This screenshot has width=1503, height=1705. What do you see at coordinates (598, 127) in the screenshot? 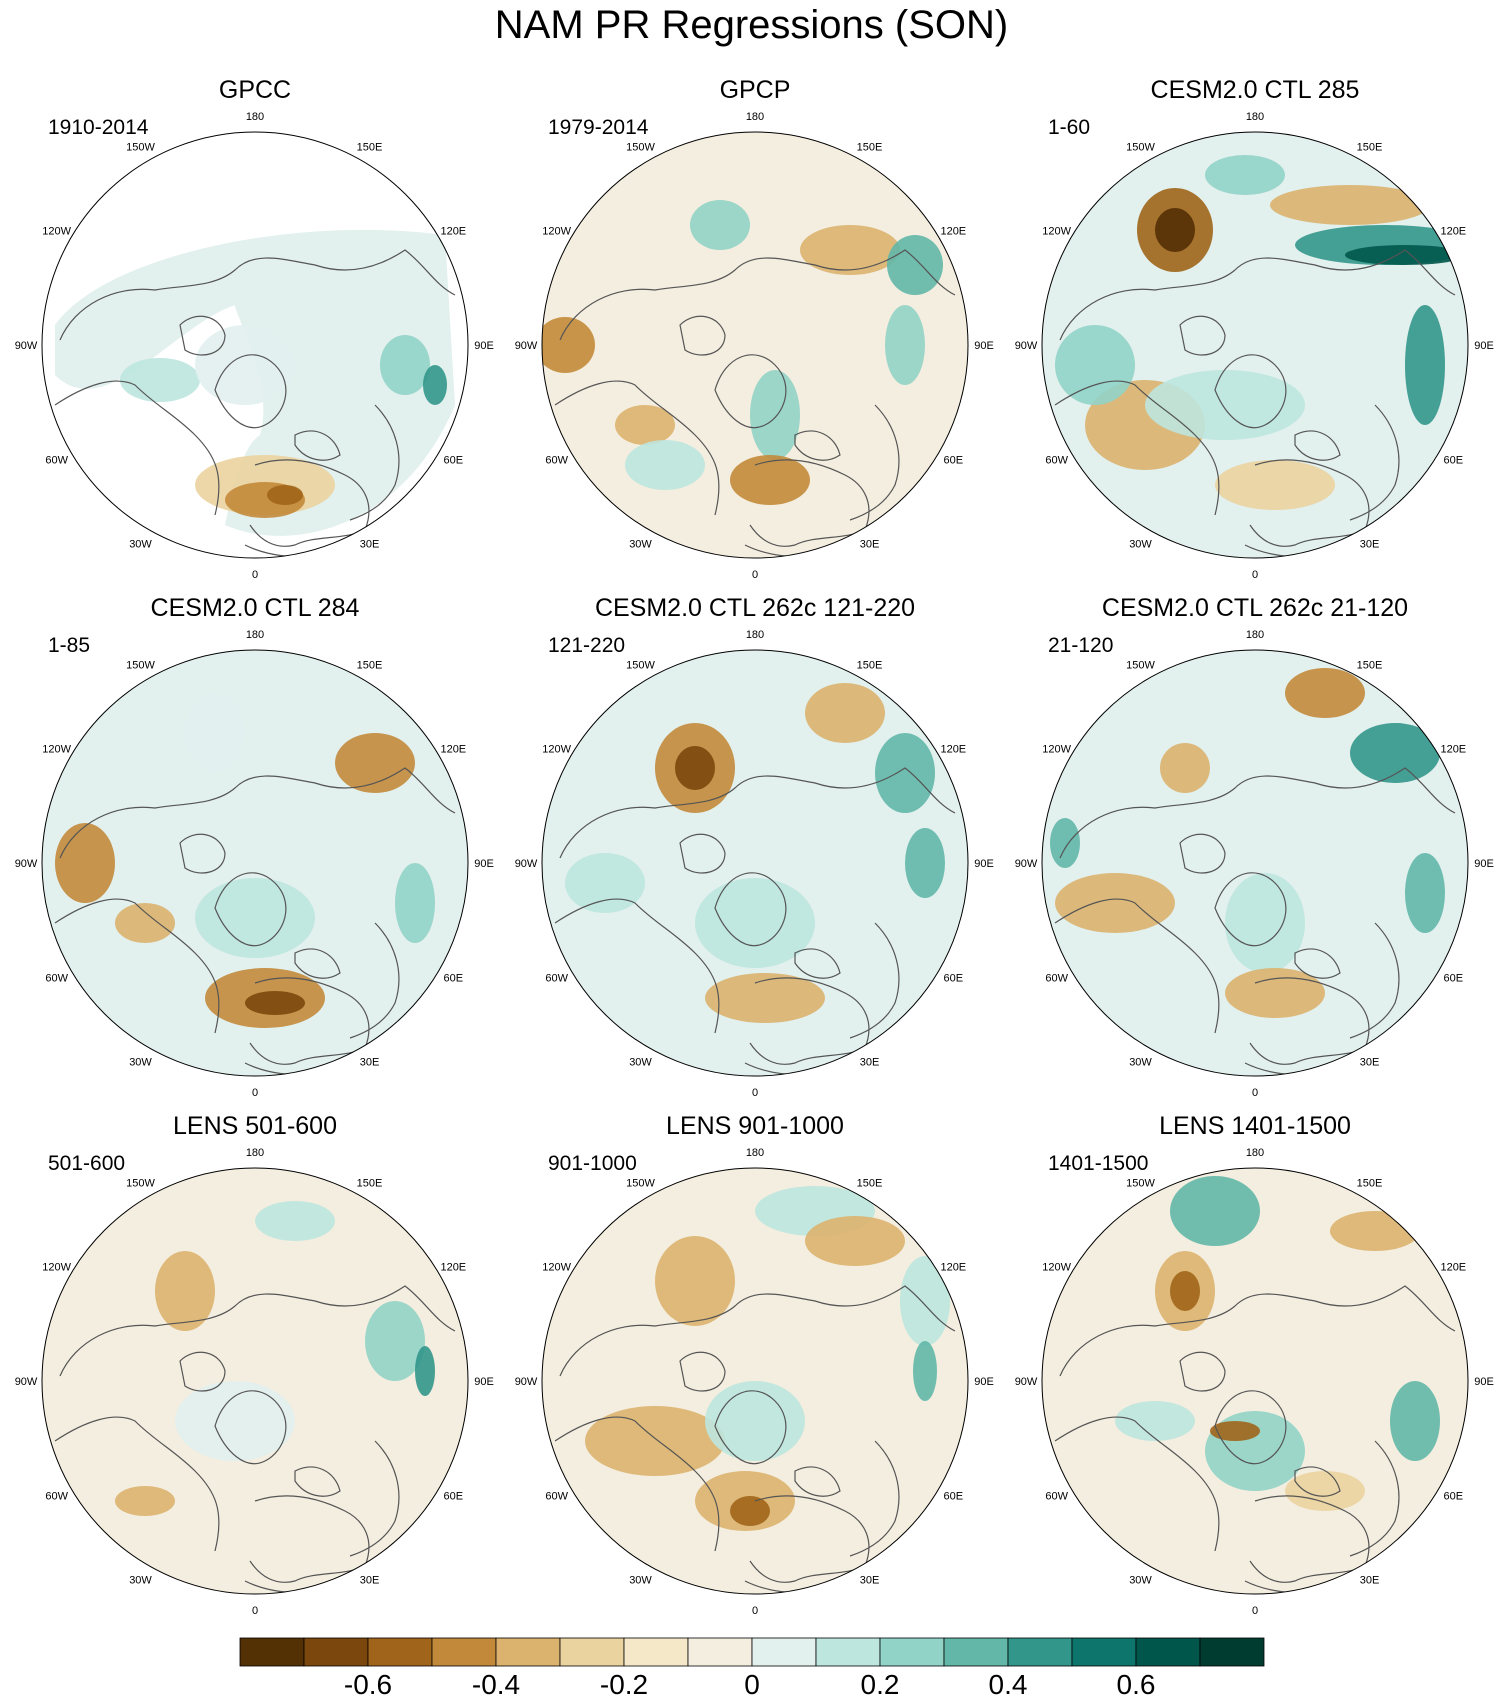
I see `panel-period-label: 1979-2014` at bounding box center [598, 127].